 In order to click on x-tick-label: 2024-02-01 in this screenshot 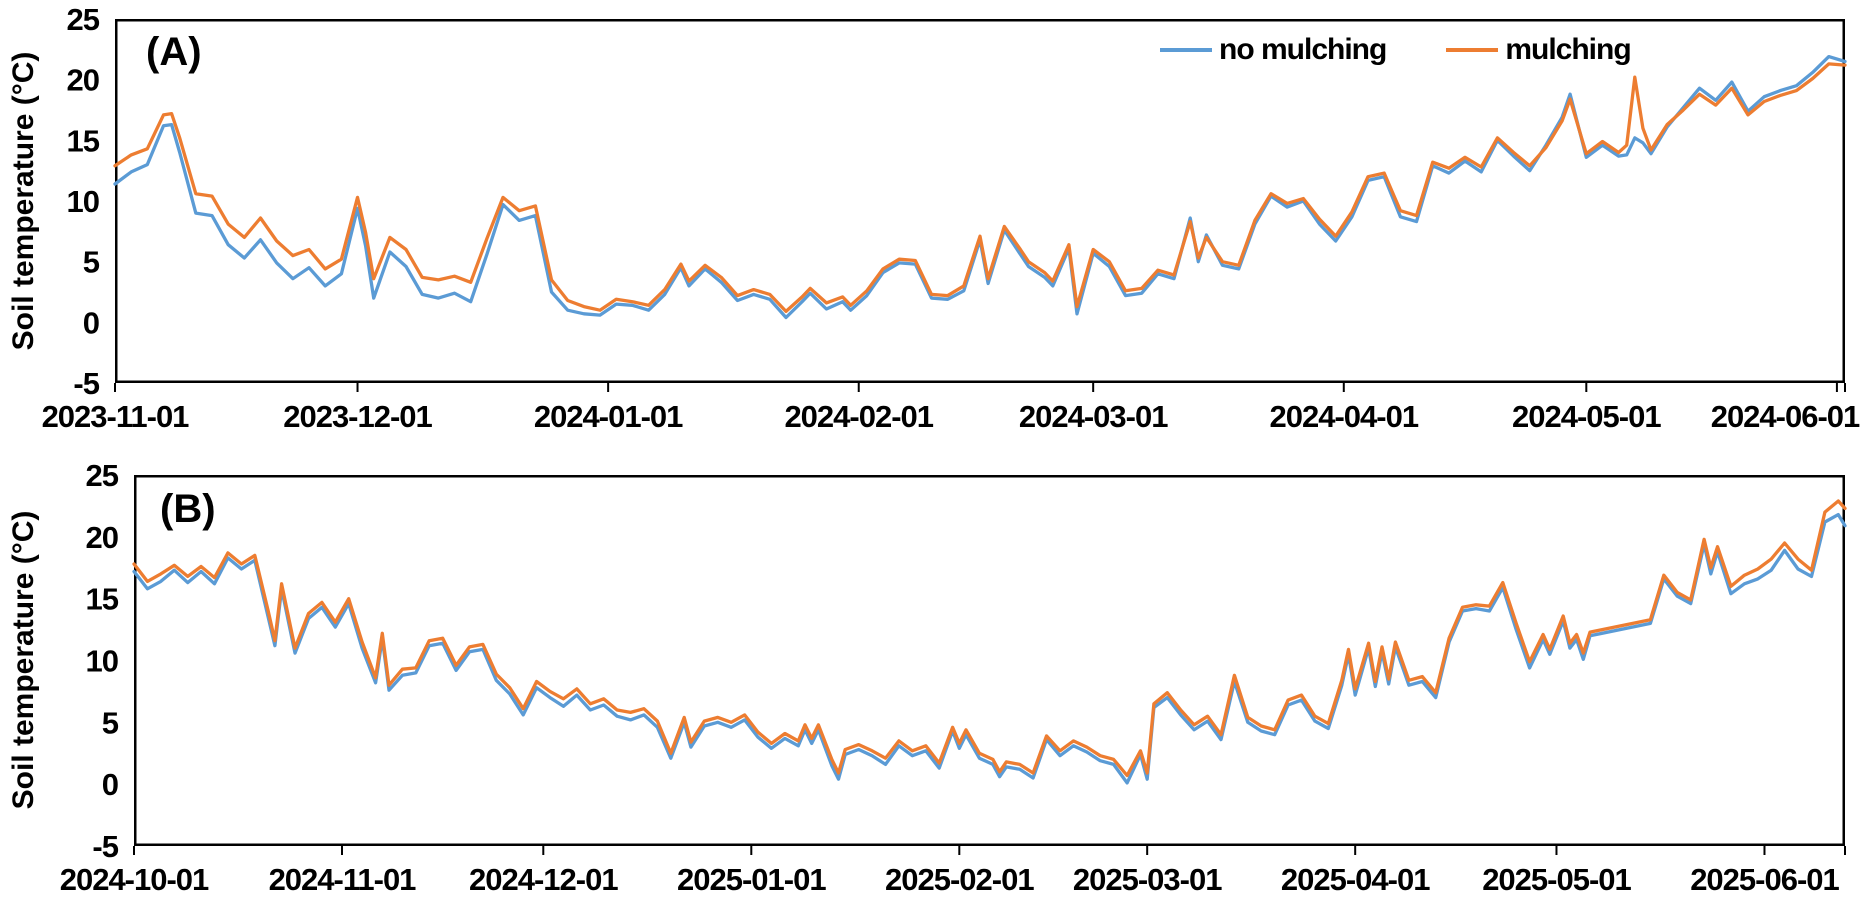, I will do `click(858, 416)`.